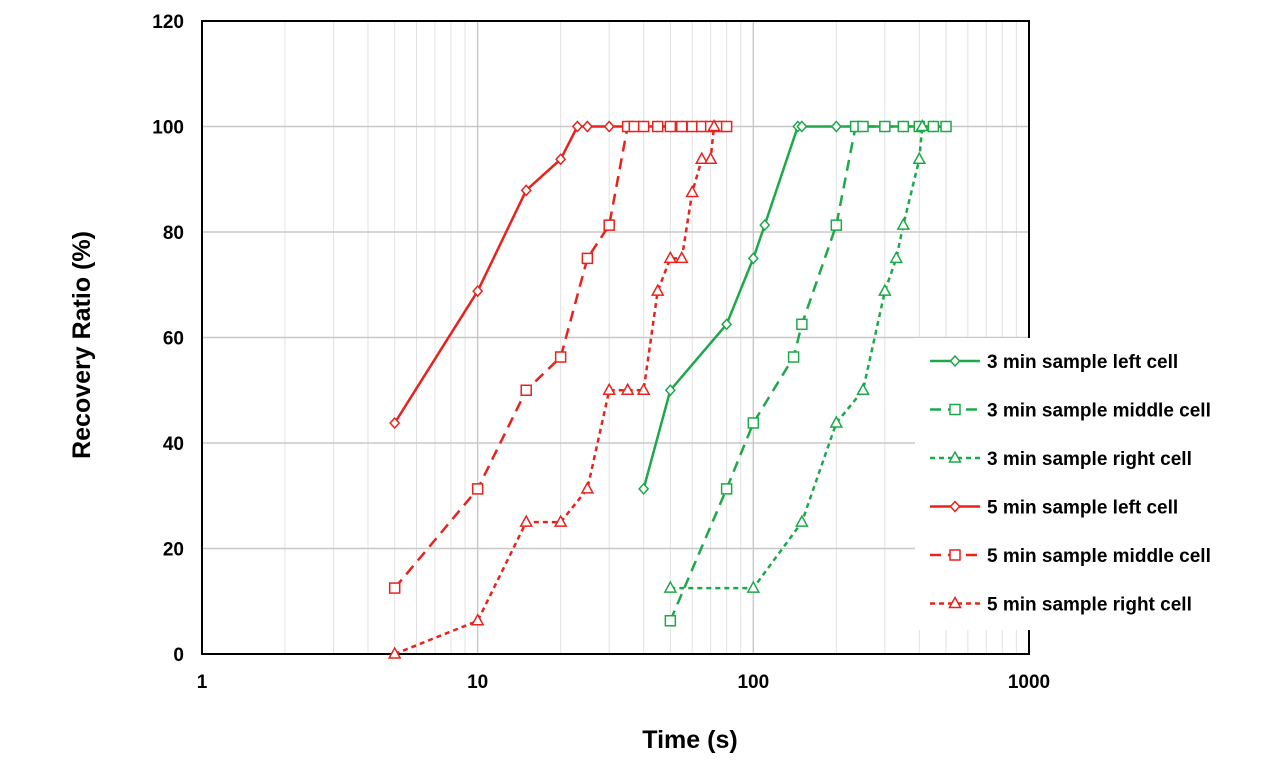  Describe the element at coordinates (1099, 556) in the screenshot. I see `legend-label: 5 min sample middle cell` at that location.